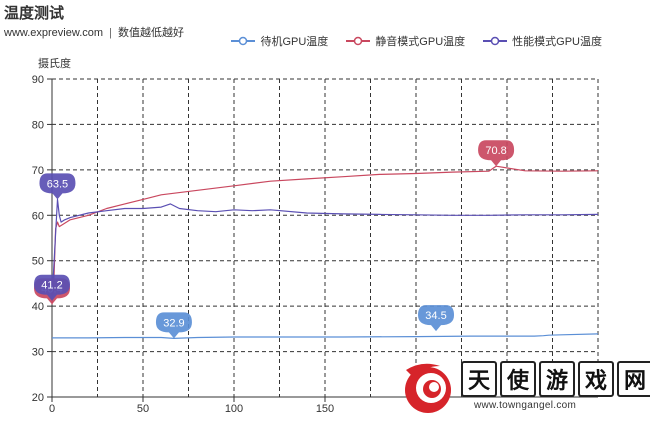  Describe the element at coordinates (151, 33) in the screenshot. I see `note: 数值越低越好` at that location.